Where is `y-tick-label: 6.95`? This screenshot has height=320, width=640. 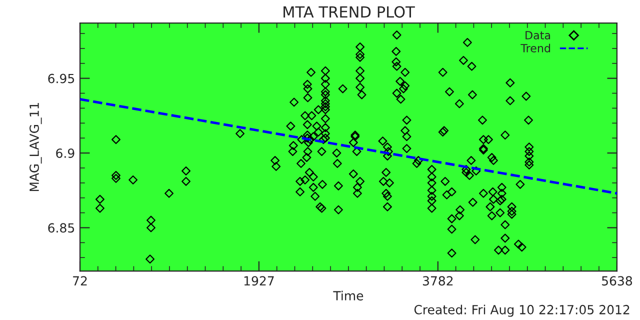 y-tick-label: 6.95 is located at coordinates (61, 79).